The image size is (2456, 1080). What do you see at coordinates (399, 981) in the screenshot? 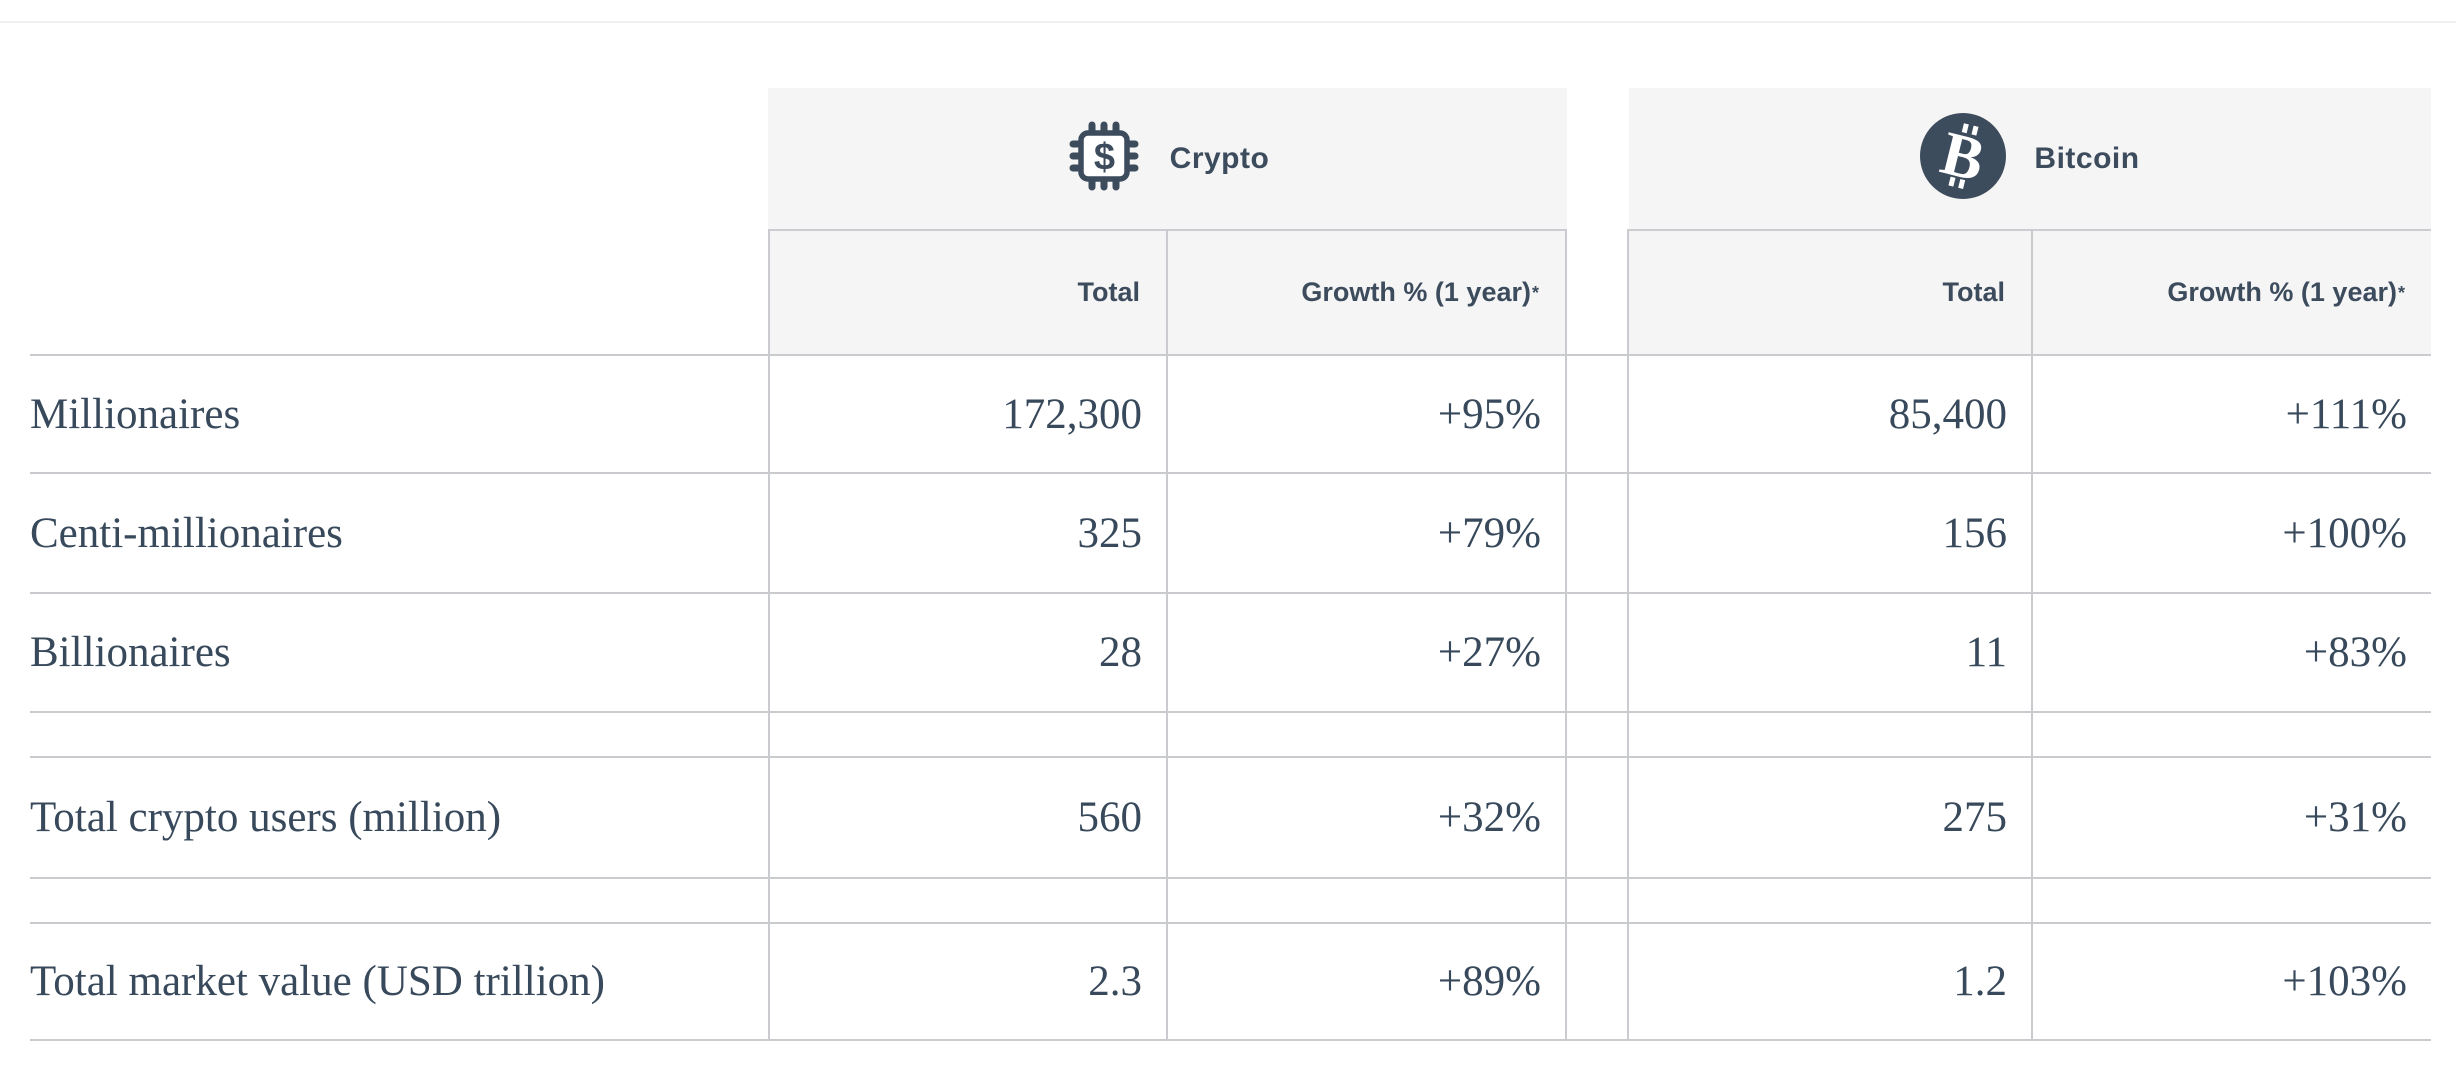
I see `row-label: Total market value (USD trillion)` at bounding box center [399, 981].